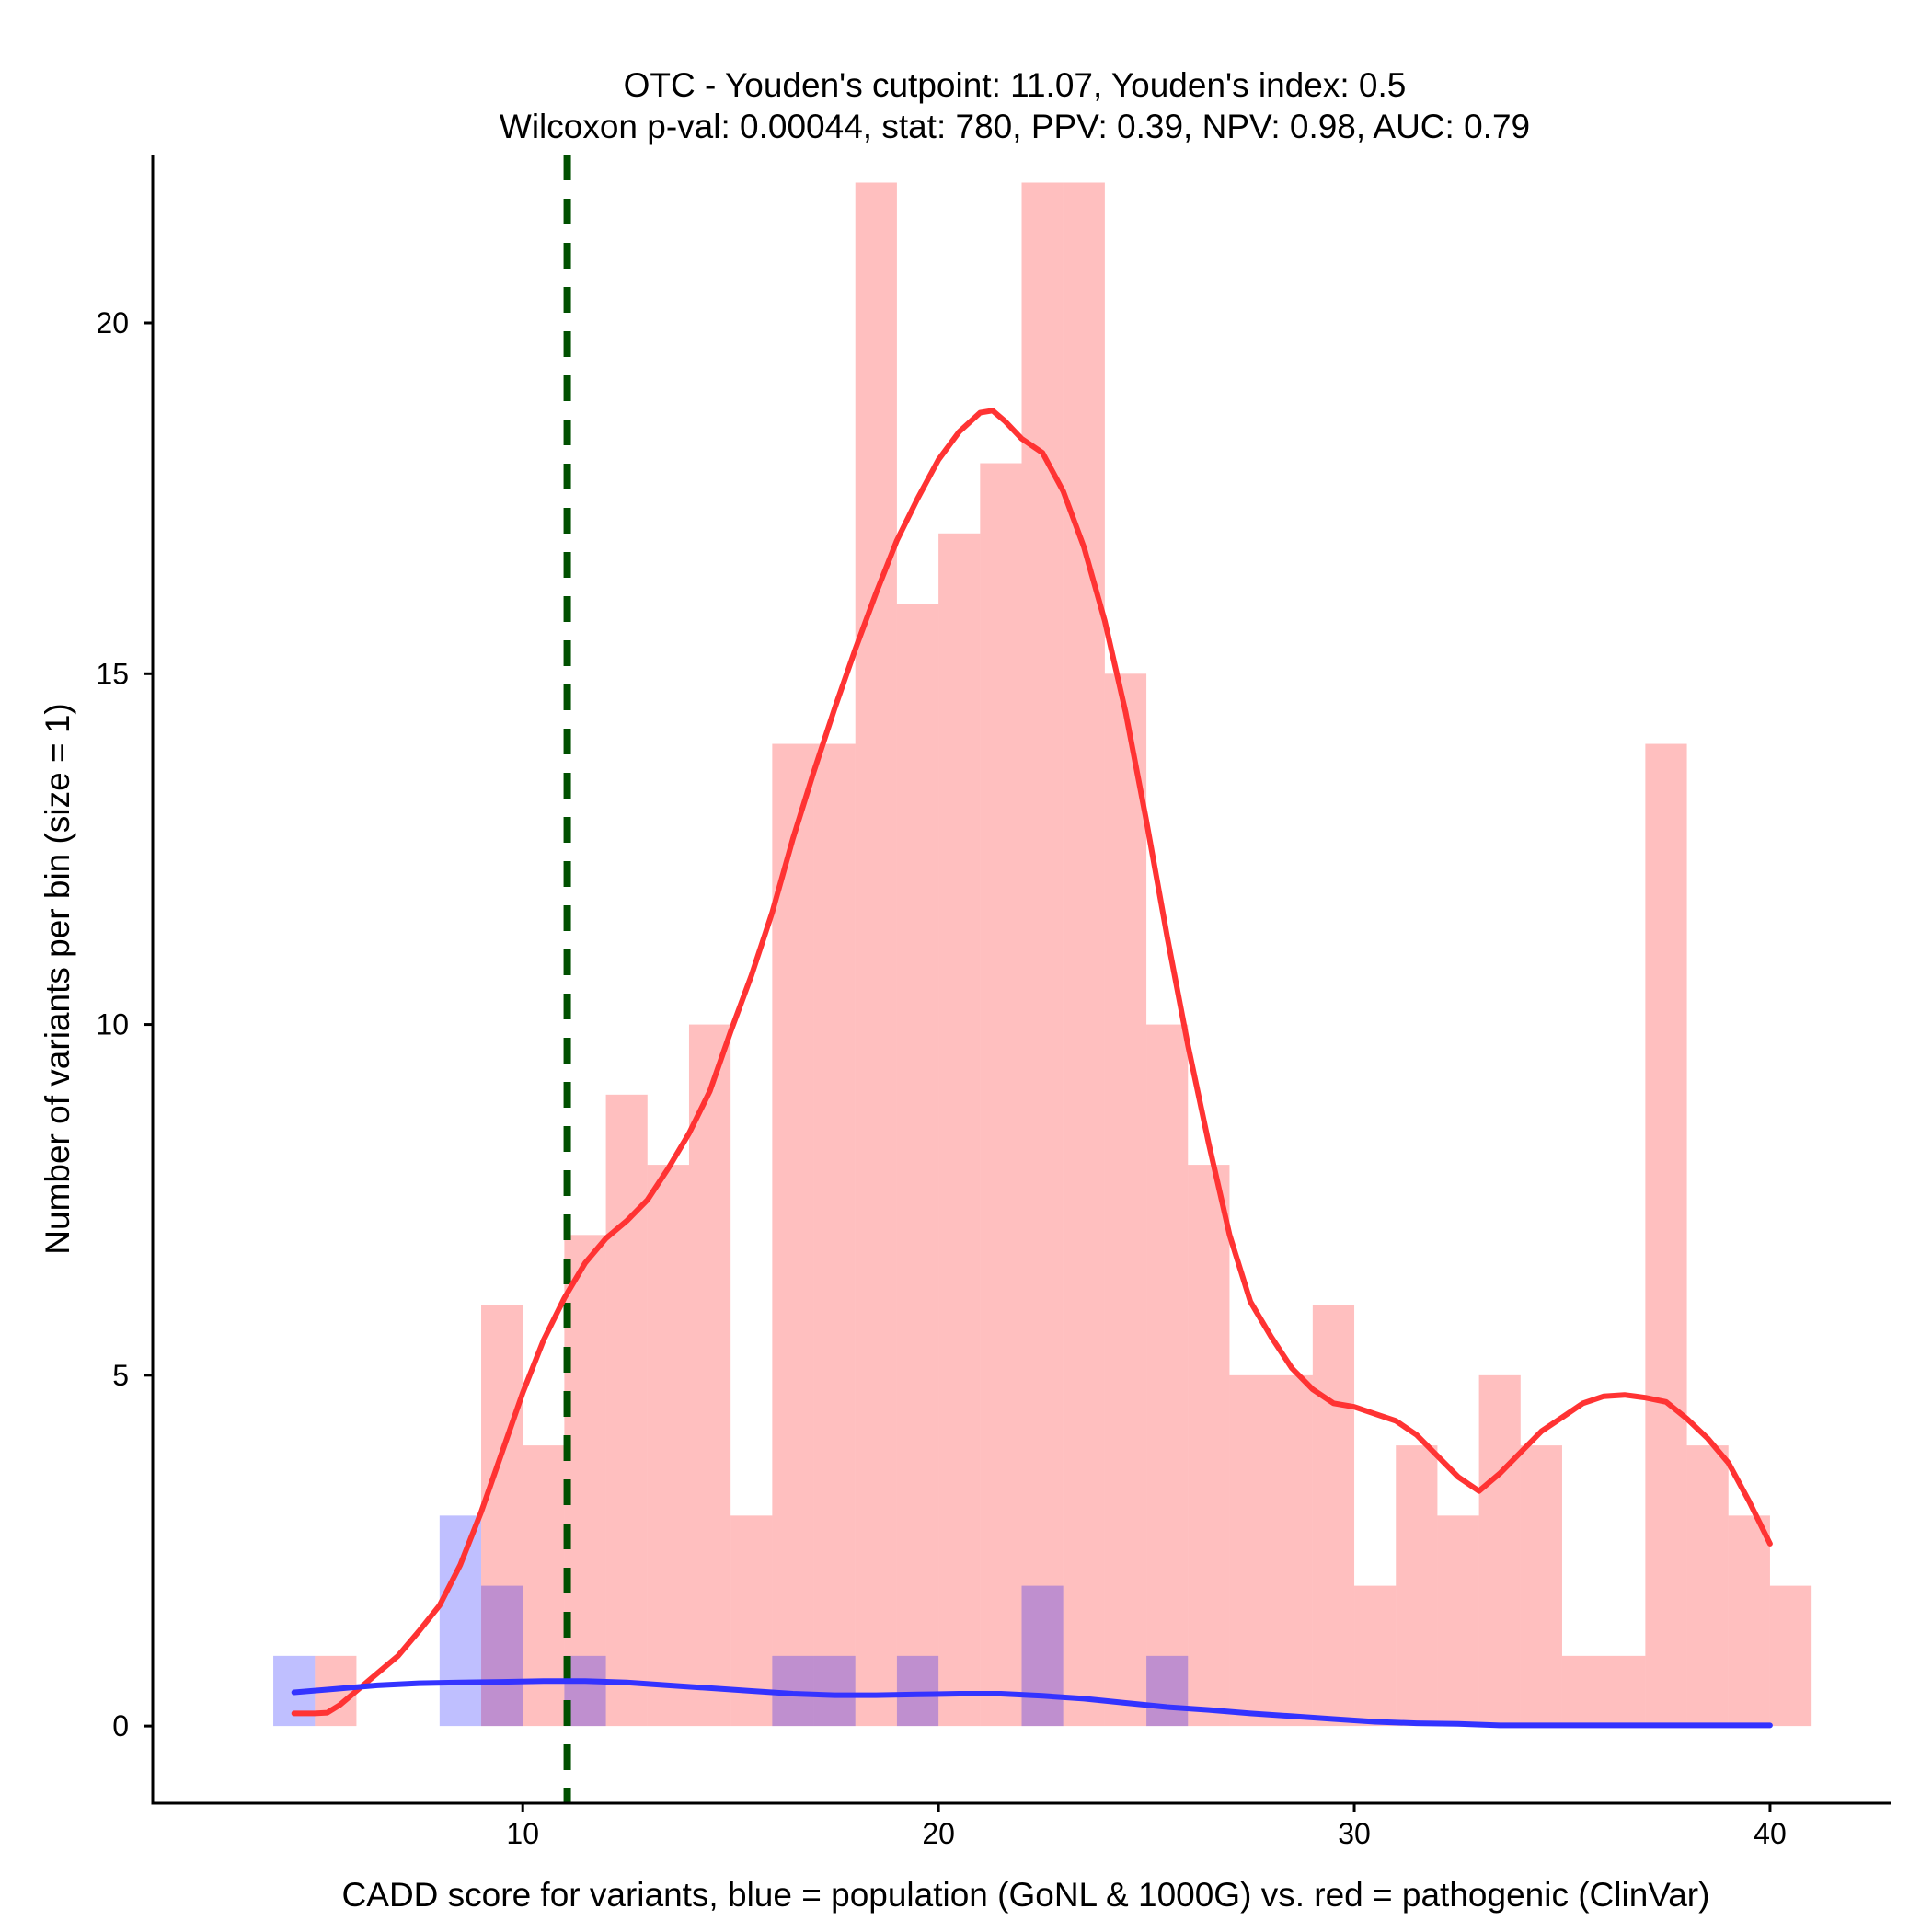 Image resolution: width=1932 pixels, height=1932 pixels. Describe the element at coordinates (522, 1833) in the screenshot. I see `x-tick-label: 10` at that location.